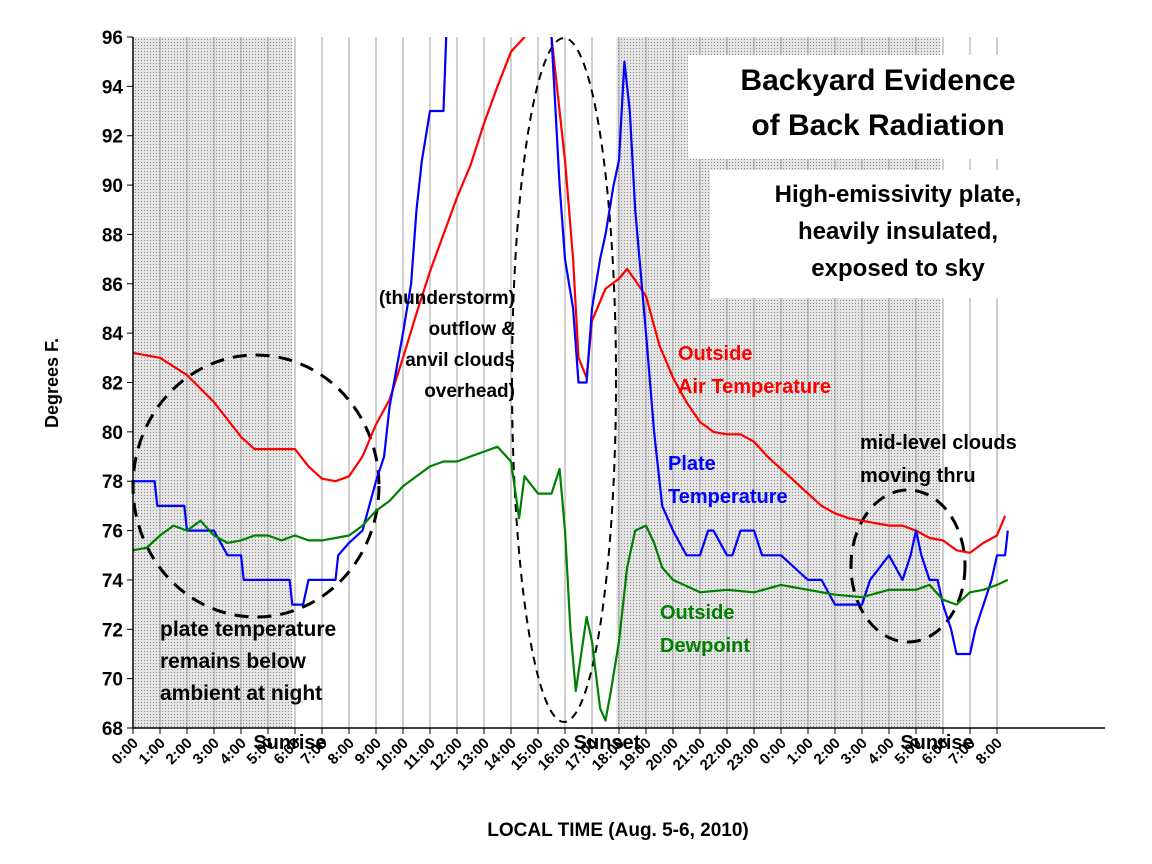  Describe the element at coordinates (617, 830) in the screenshot. I see `x-axis-label: LOCAL TIME (Aug. 5-6, 2010)` at that location.